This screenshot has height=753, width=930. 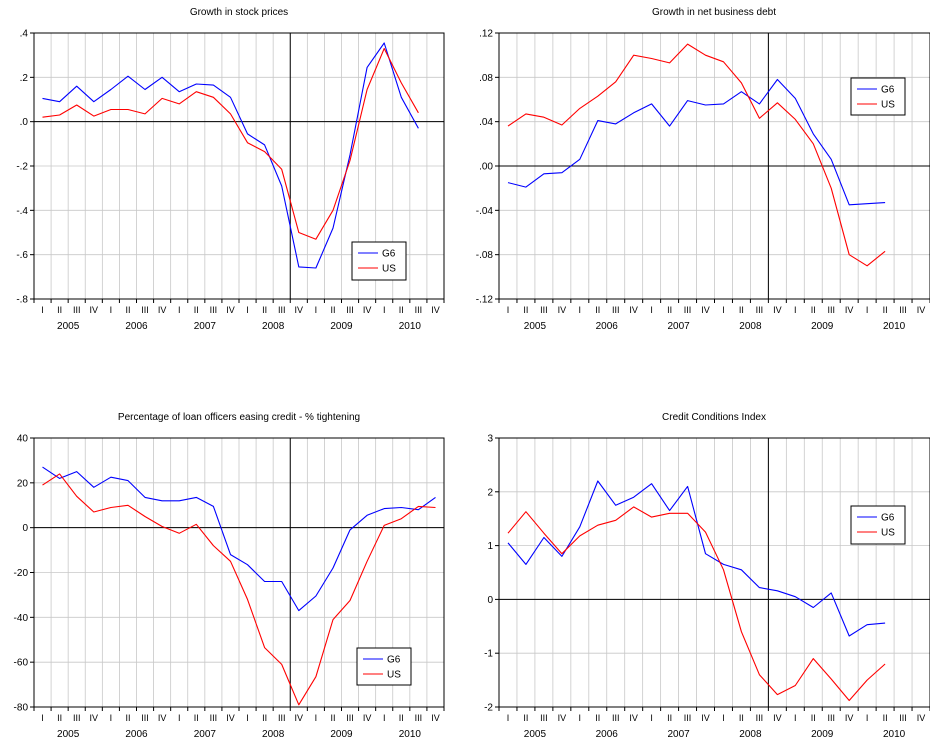 I want to click on legend-label-g6: G6, so click(x=394, y=660).